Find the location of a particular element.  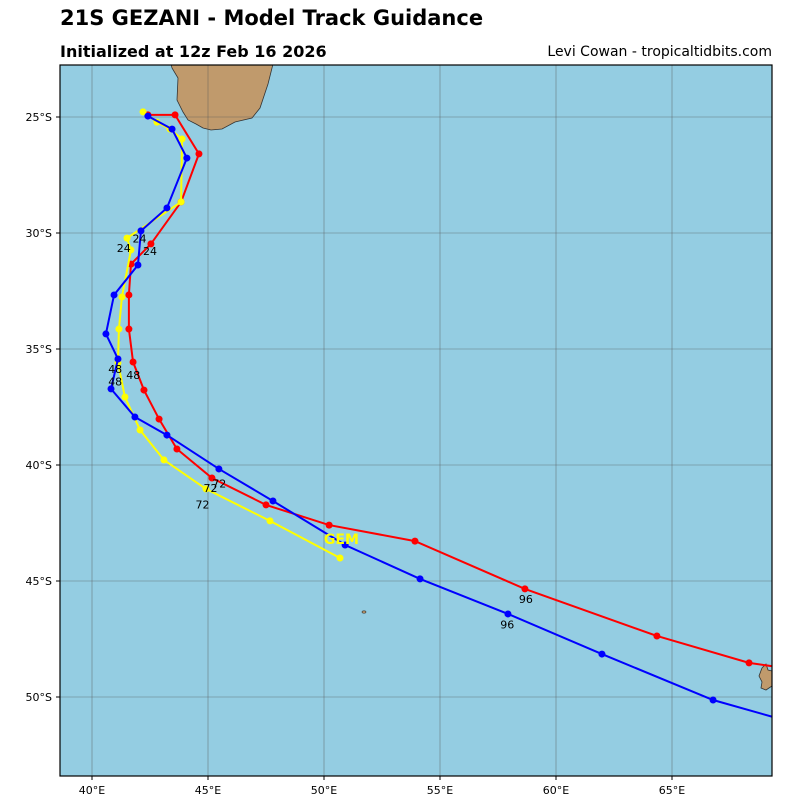

madagascar-land is located at coordinates (222, 98).